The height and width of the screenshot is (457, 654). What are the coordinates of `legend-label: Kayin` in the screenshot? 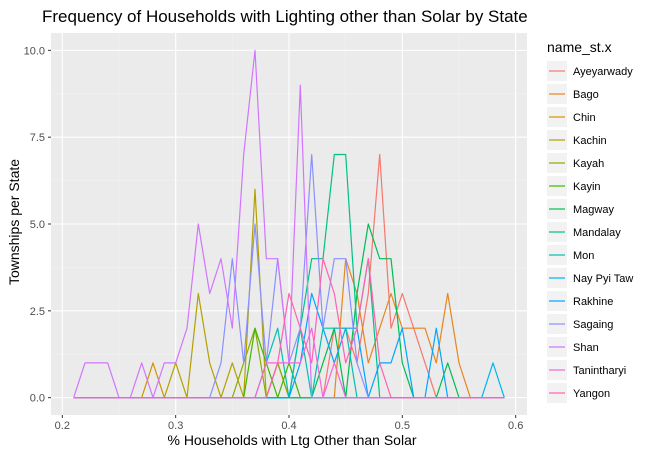 It's located at (587, 187).